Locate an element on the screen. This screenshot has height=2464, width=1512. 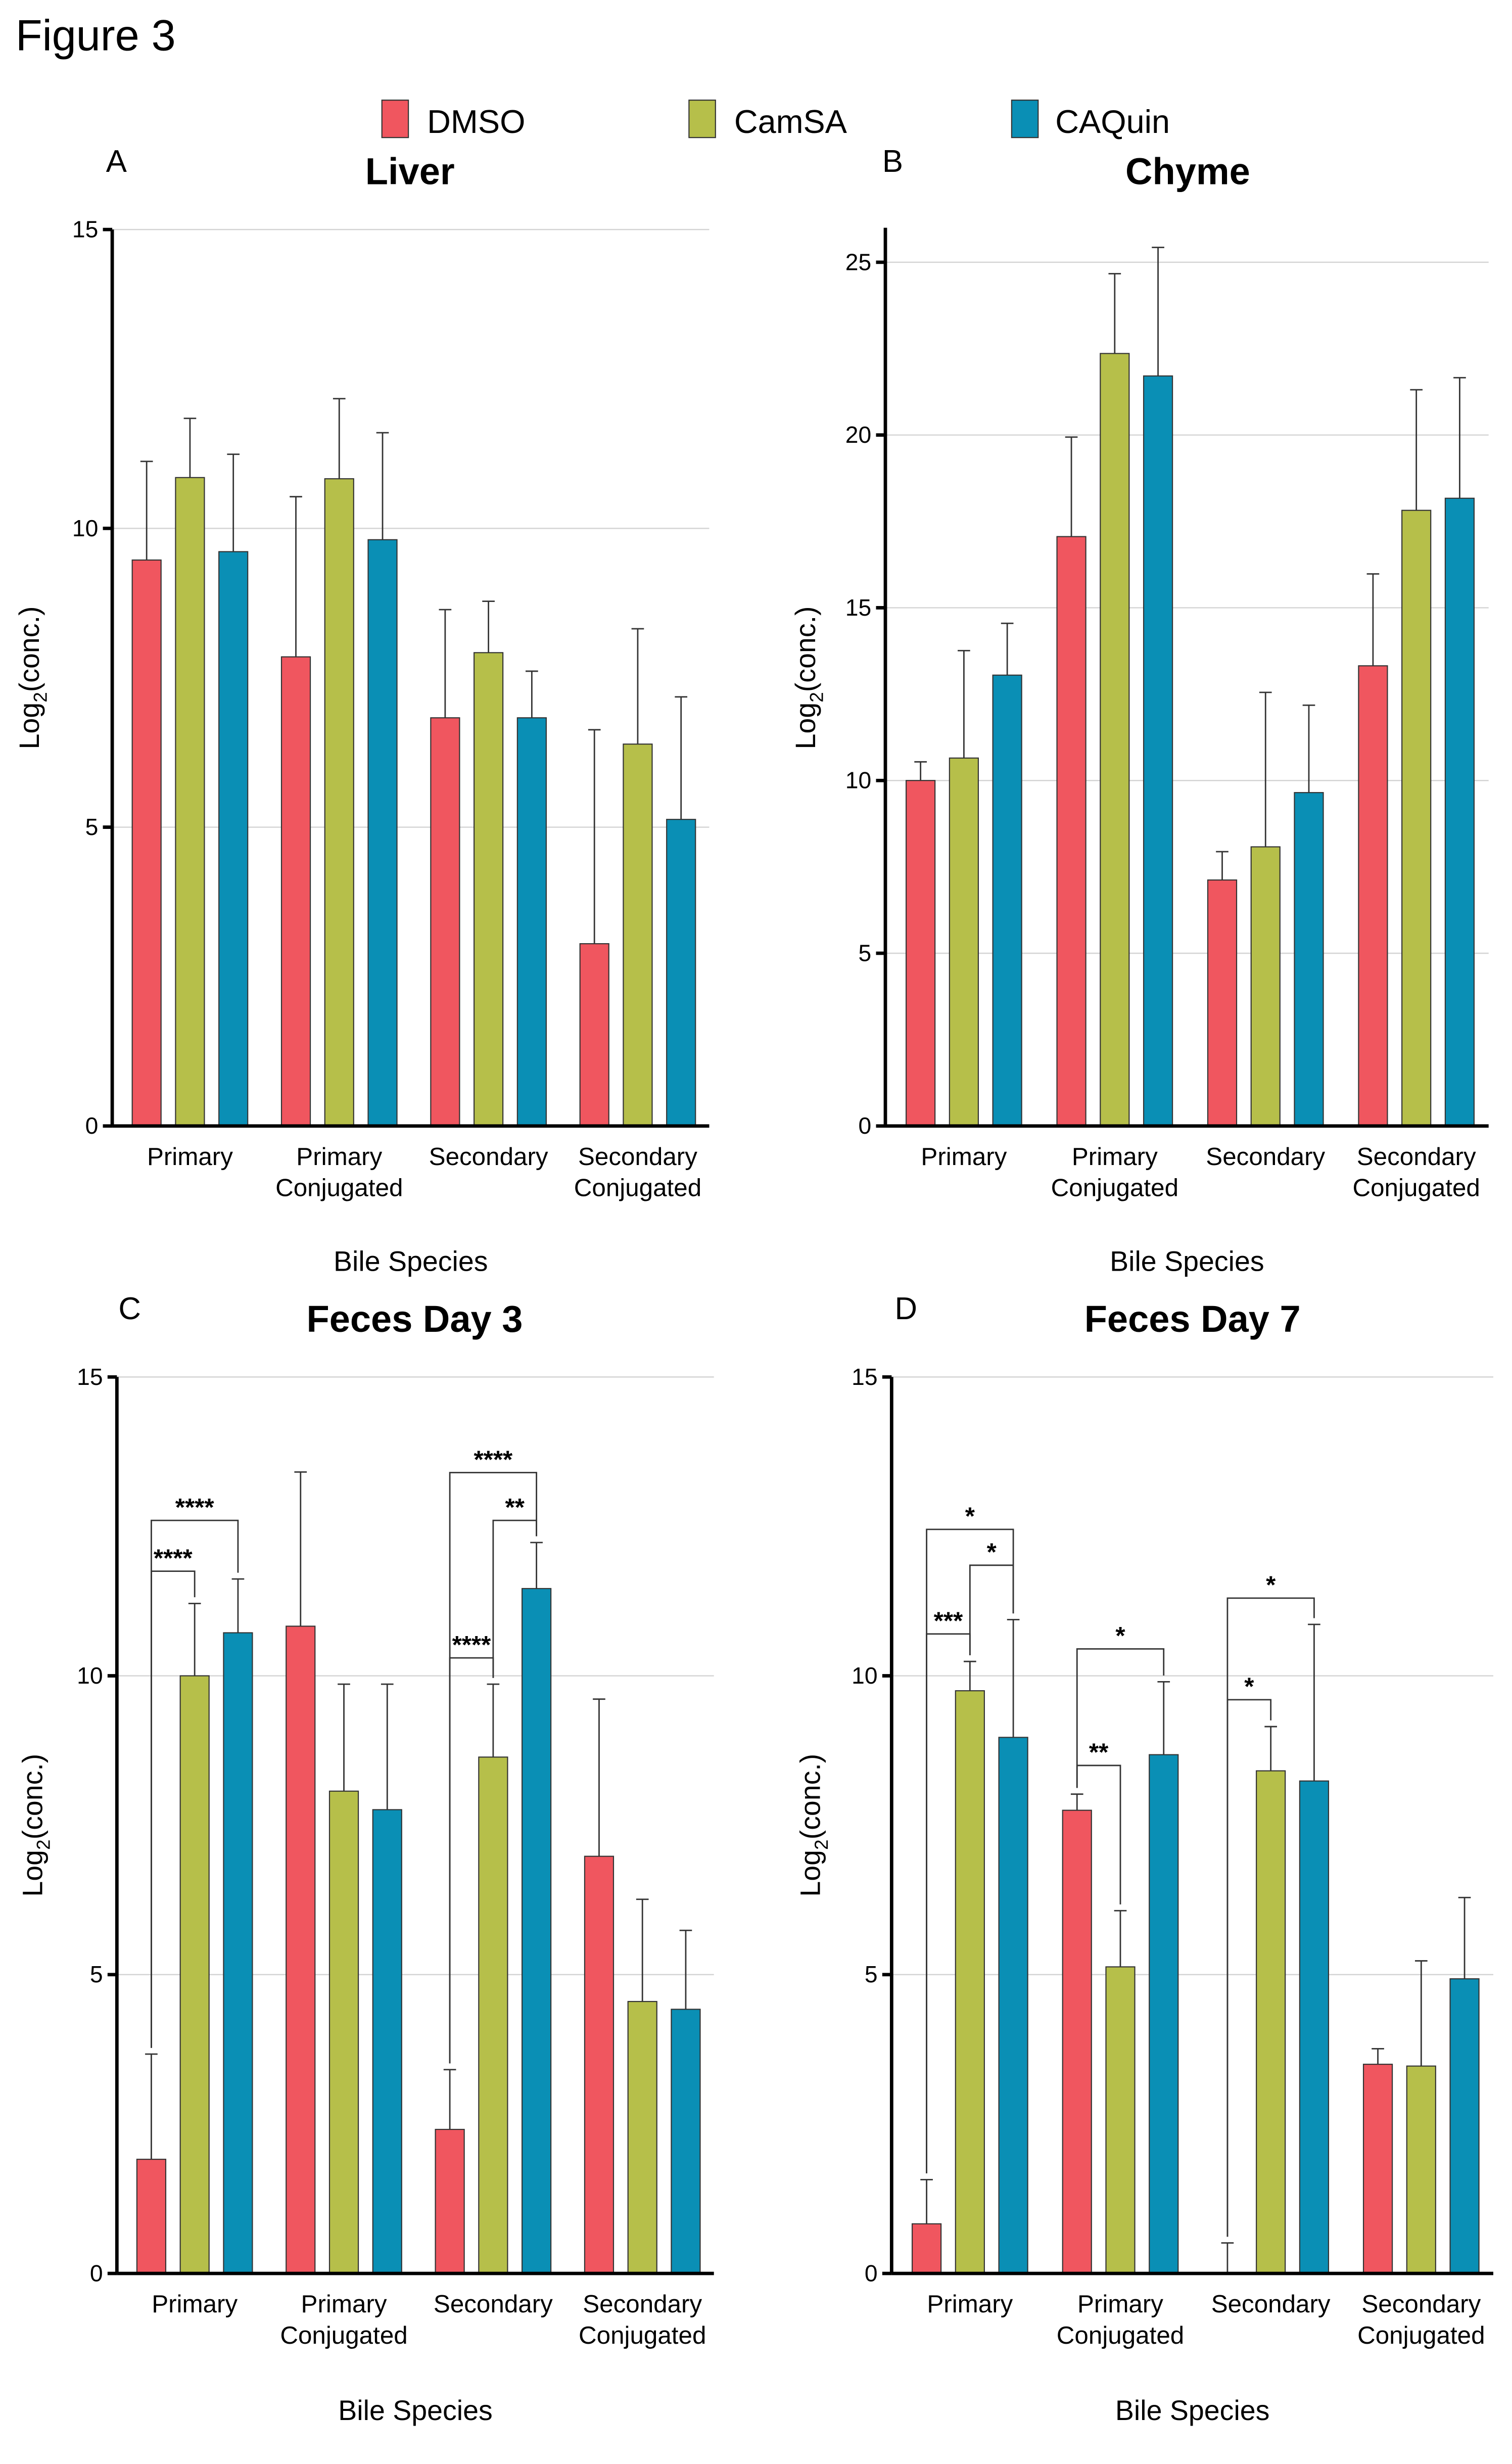
legend-swatch-dmso is located at coordinates (395, 119).